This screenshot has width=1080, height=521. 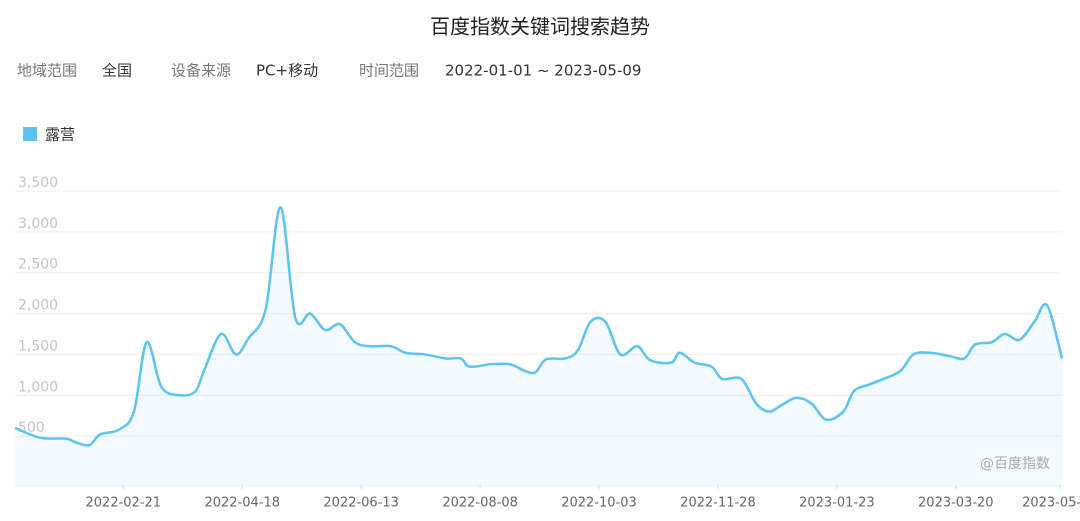 I want to click on legend-swatch, so click(x=30, y=134).